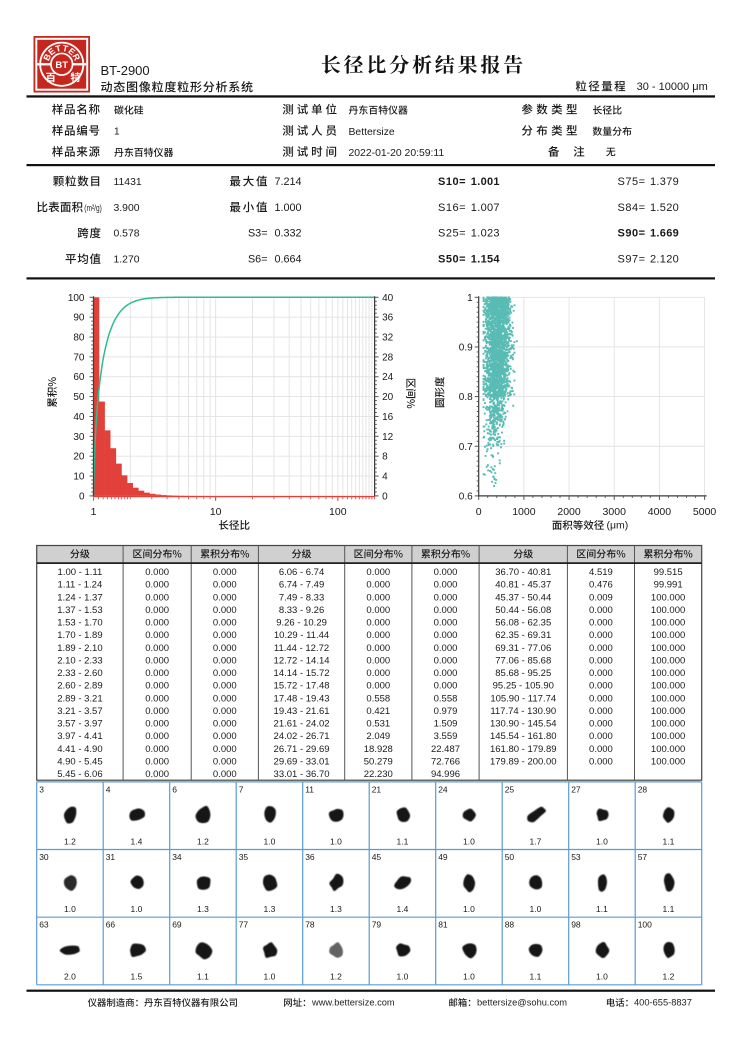 The image size is (742, 1048). What do you see at coordinates (336, 909) in the screenshot?
I see `svg-text: 1.3` at bounding box center [336, 909].